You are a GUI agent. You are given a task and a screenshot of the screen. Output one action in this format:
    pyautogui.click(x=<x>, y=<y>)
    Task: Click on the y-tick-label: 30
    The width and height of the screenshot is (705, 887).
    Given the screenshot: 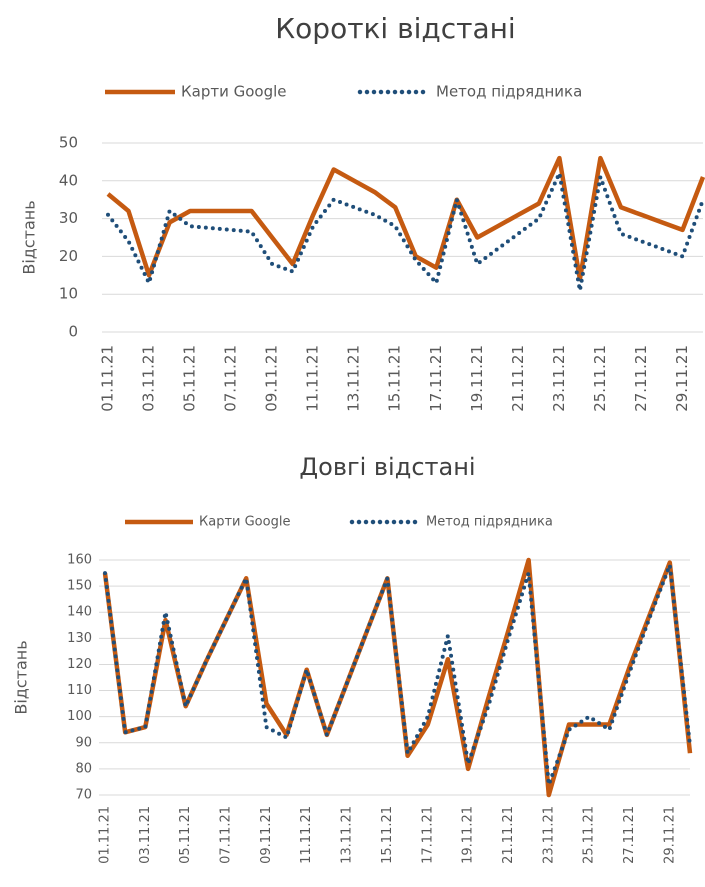 What is the action you would take?
    pyautogui.click(x=68, y=218)
    